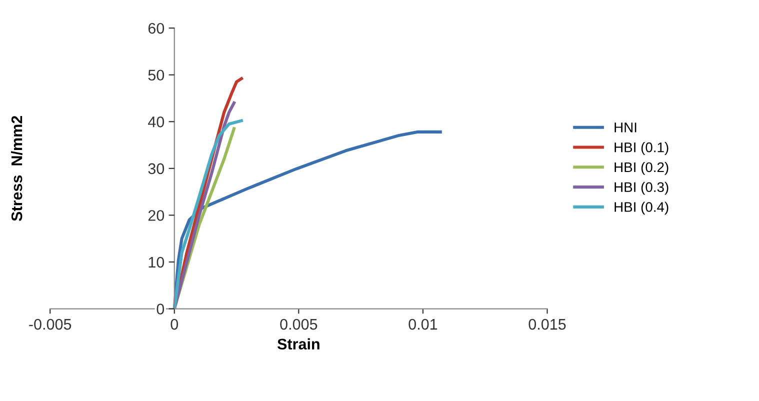 This screenshot has width=759, height=401. What do you see at coordinates (641, 168) in the screenshot?
I see `legend-label: HBI (0.2)` at bounding box center [641, 168].